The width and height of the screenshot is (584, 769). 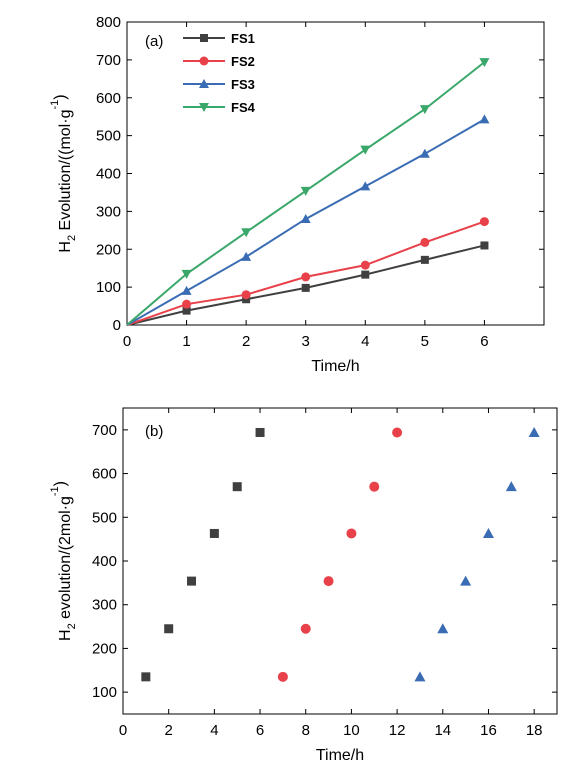 I want to click on legend-label: FS3, so click(x=243, y=84).